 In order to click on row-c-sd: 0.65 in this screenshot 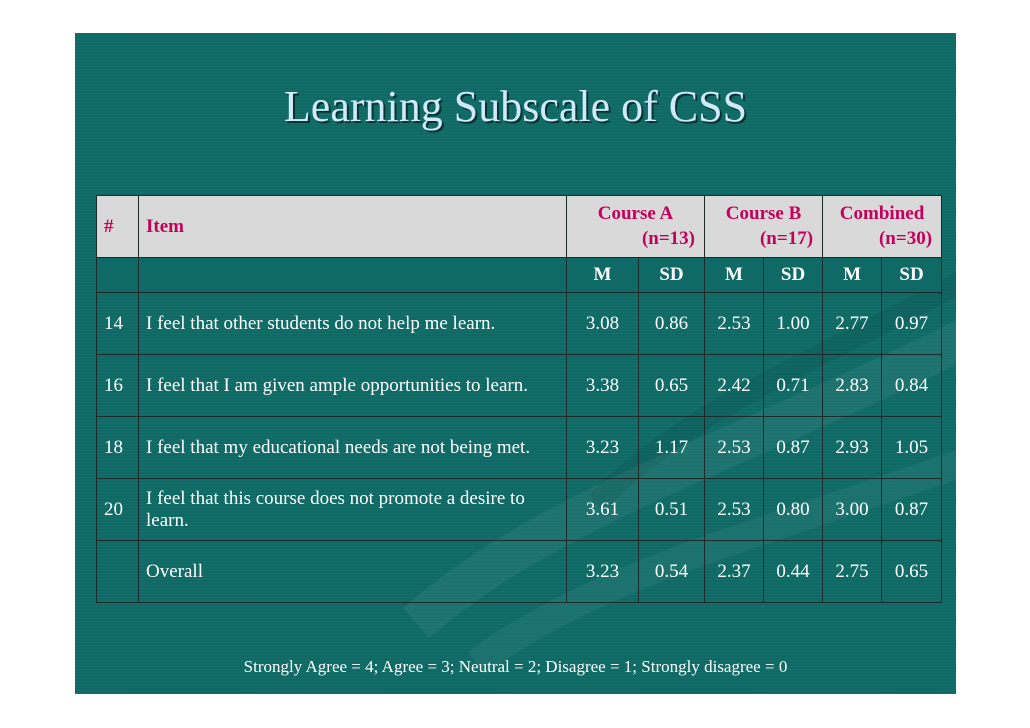, I will do `click(912, 571)`.